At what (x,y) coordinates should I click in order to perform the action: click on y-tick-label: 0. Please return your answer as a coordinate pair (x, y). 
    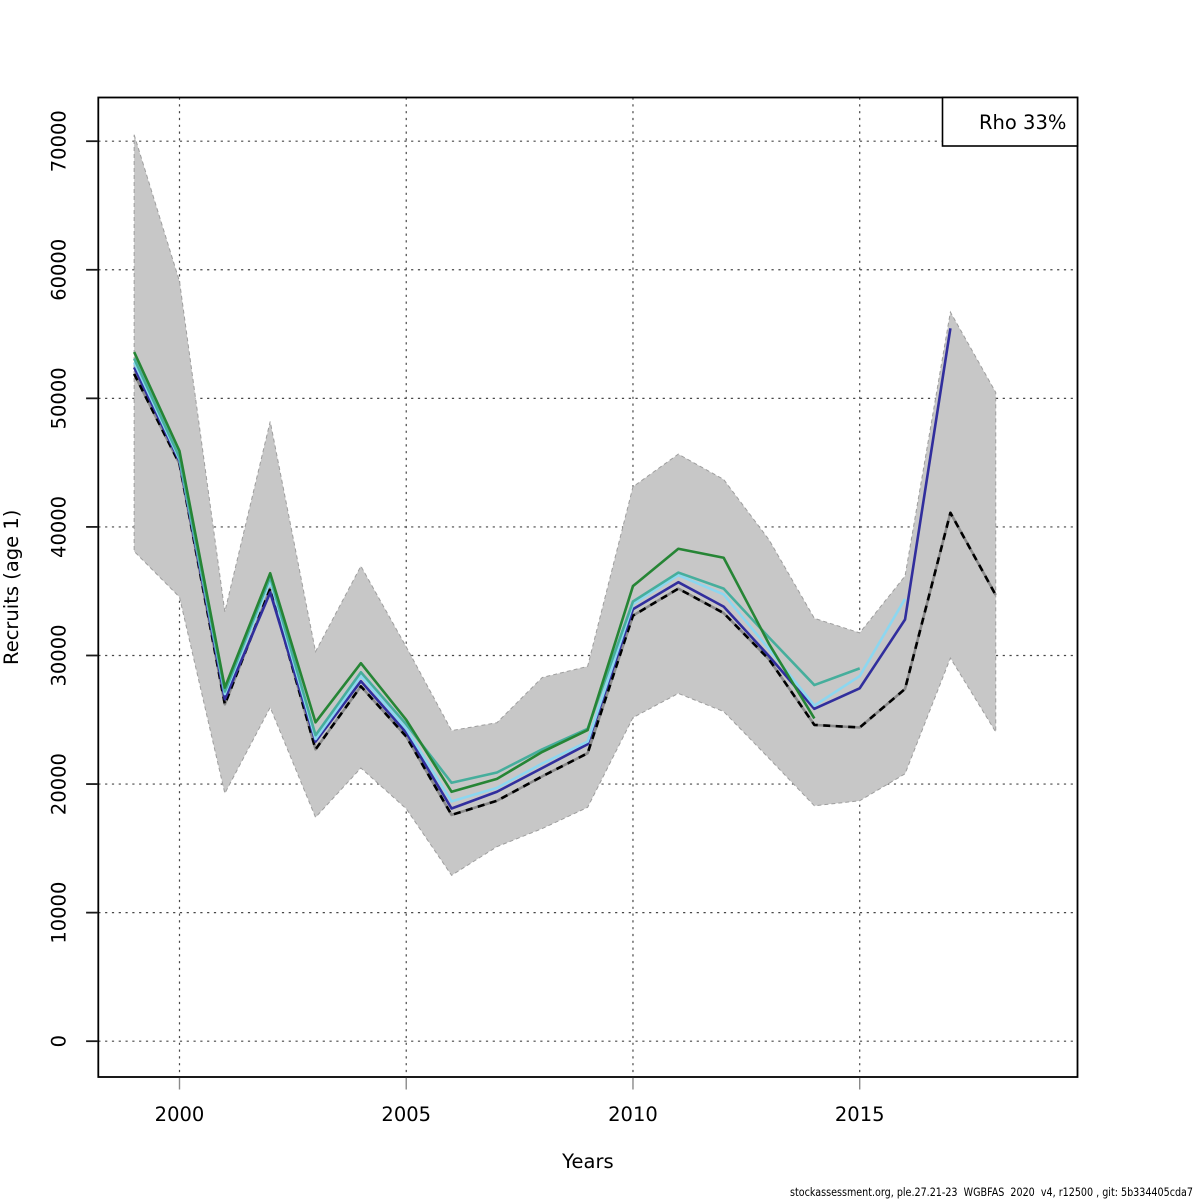
    Looking at the image, I should click on (59, 1041).